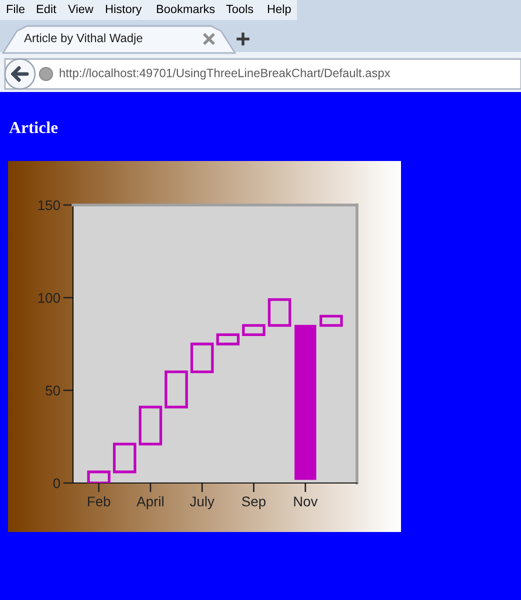  I want to click on text: File, so click(15, 9).